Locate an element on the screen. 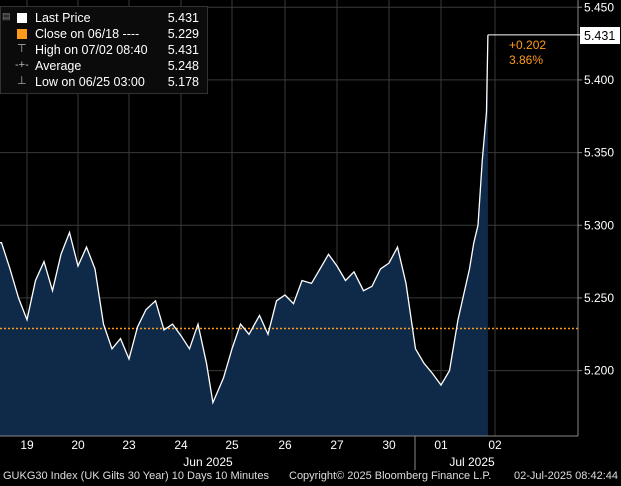  x-tick-label: 02 is located at coordinates (495, 445).